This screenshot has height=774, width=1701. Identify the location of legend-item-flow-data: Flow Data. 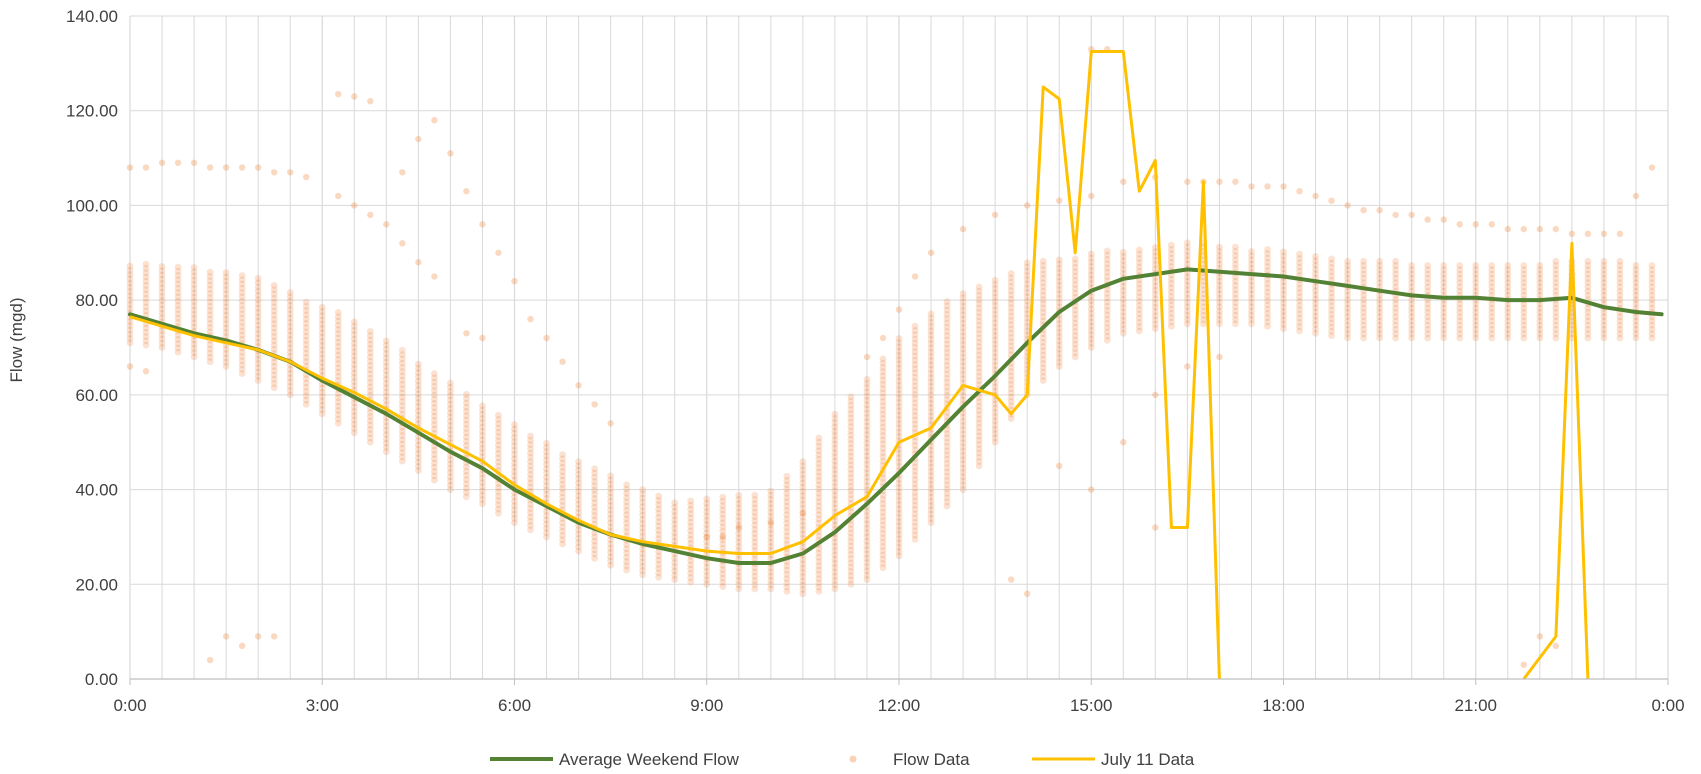
(910, 759).